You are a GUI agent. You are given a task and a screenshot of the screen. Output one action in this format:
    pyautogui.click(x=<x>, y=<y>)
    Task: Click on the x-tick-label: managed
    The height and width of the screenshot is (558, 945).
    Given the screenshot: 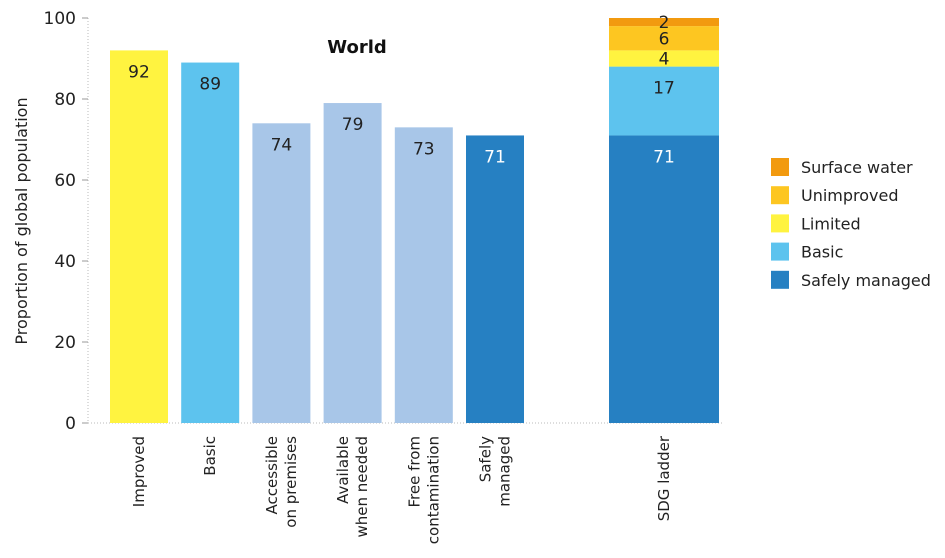 What is the action you would take?
    pyautogui.click(x=505, y=471)
    